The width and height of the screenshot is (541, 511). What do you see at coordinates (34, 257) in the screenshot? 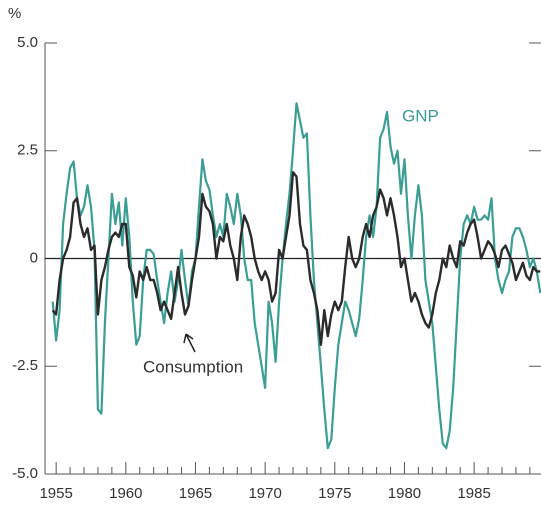
I see `y-tick-label: 0` at bounding box center [34, 257].